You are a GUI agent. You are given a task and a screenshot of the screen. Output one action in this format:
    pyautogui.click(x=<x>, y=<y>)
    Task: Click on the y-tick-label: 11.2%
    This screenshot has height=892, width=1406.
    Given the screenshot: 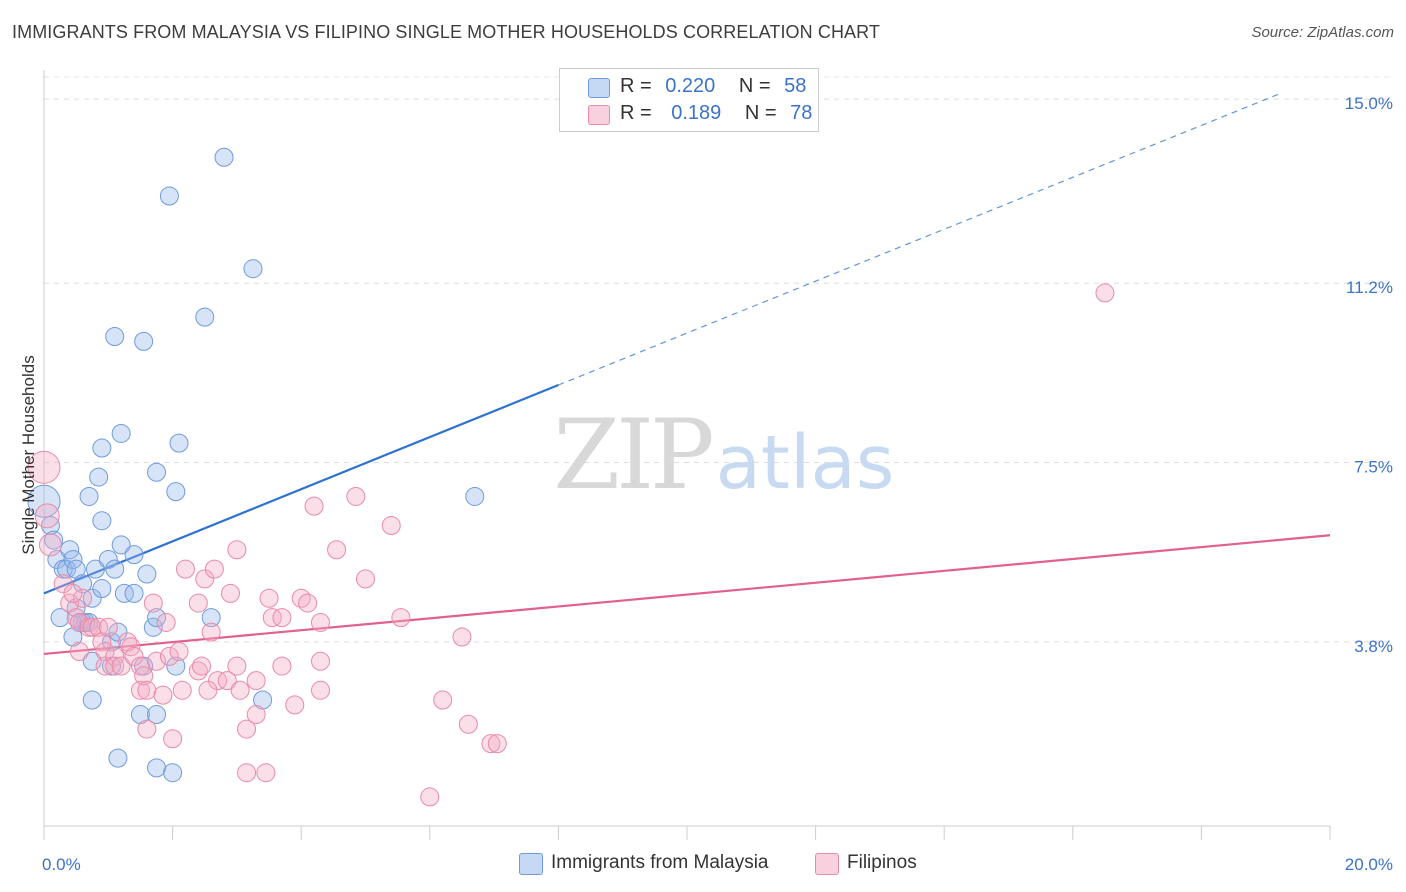 What is the action you would take?
    pyautogui.click(x=1369, y=287)
    